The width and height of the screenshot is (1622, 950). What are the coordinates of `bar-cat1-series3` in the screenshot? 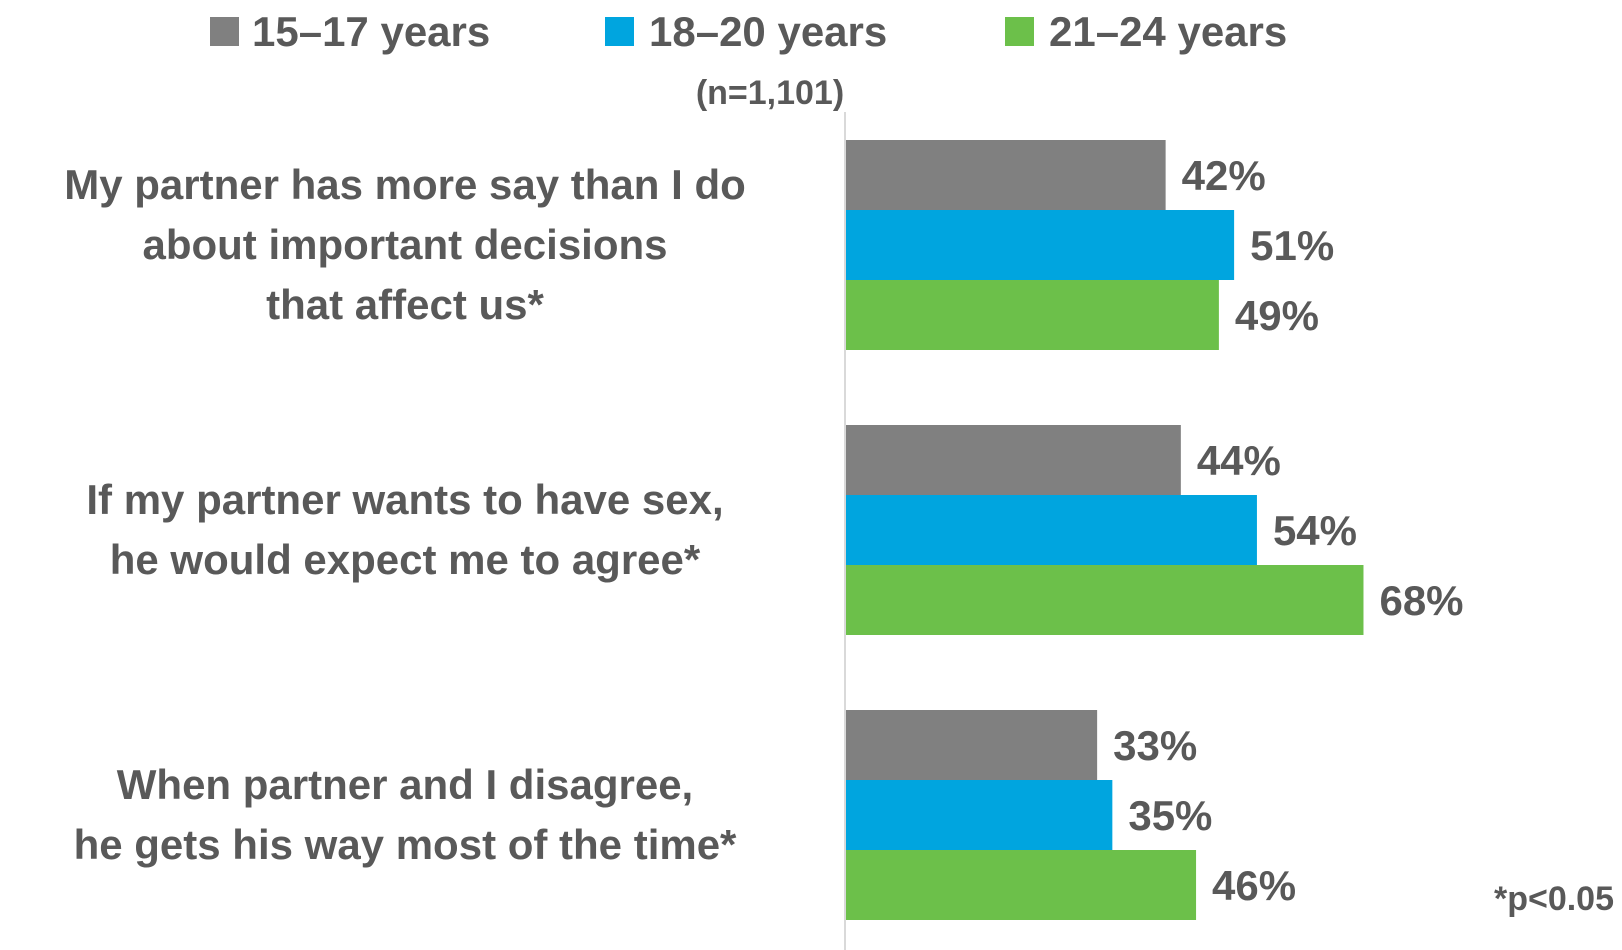 It's located at (1032, 315).